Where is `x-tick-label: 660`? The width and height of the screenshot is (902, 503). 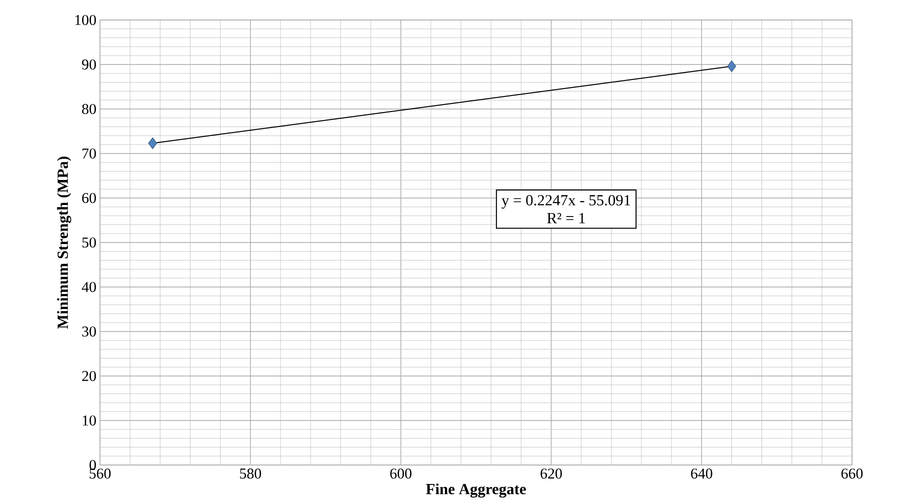
x-tick-label: 660 is located at coordinates (852, 473).